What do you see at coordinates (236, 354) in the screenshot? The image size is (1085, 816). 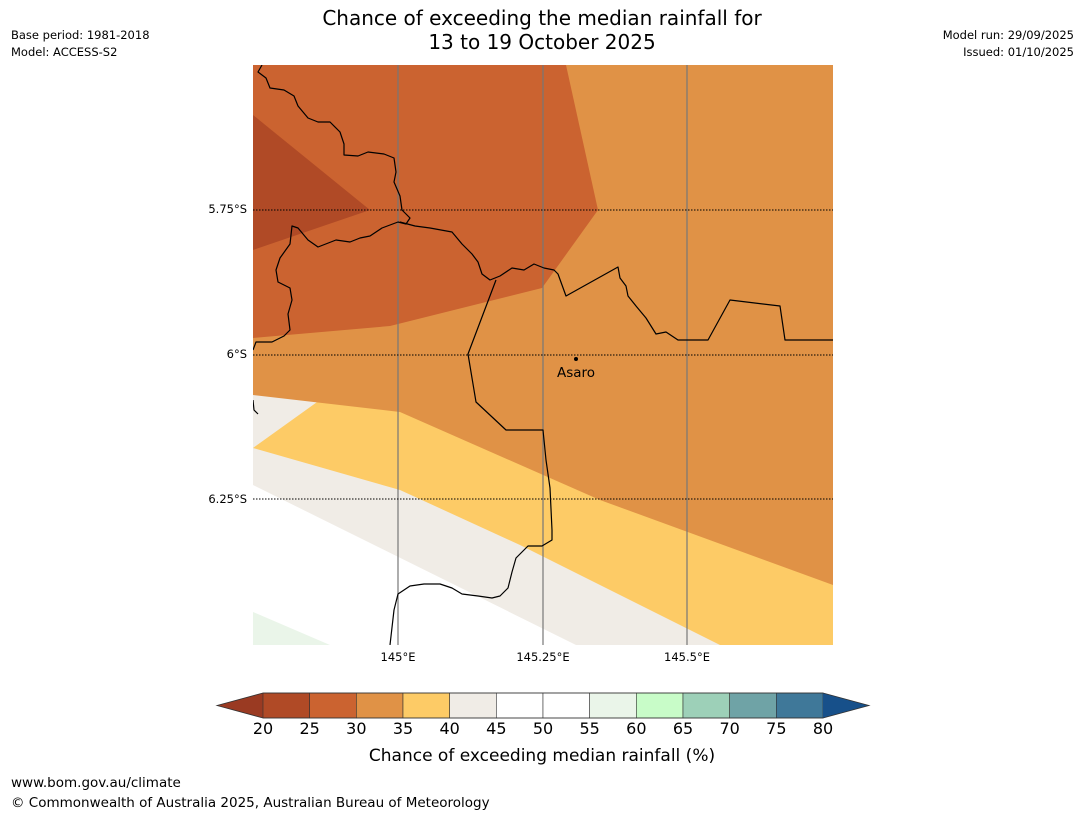 I see `lat-label-6: 6°S` at bounding box center [236, 354].